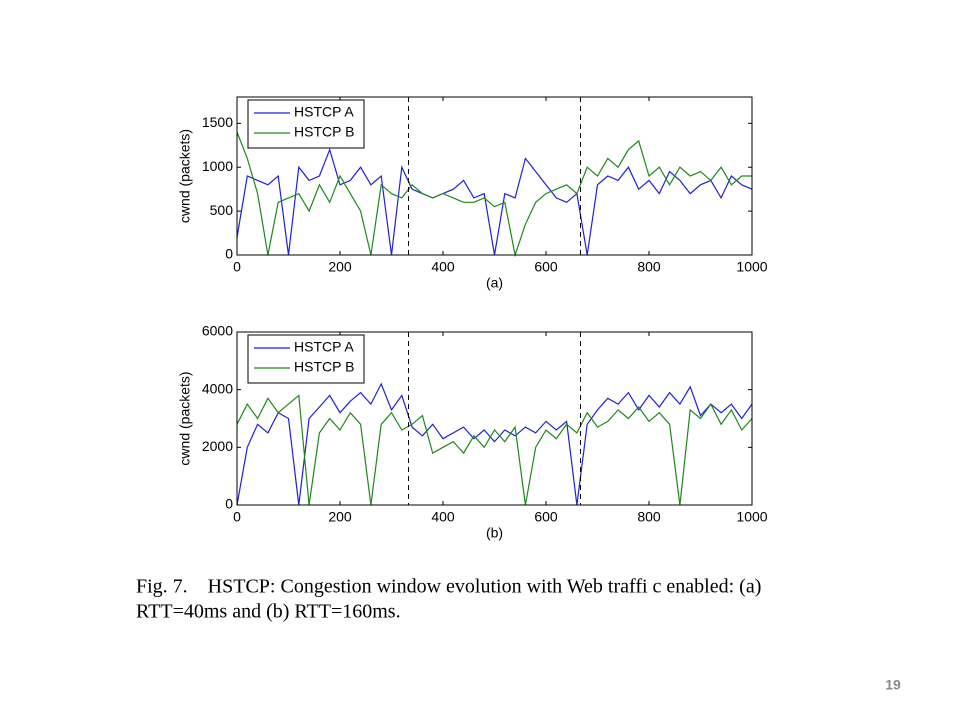  Describe the element at coordinates (217, 331) in the screenshot. I see `y-tick-label: 6000` at that location.